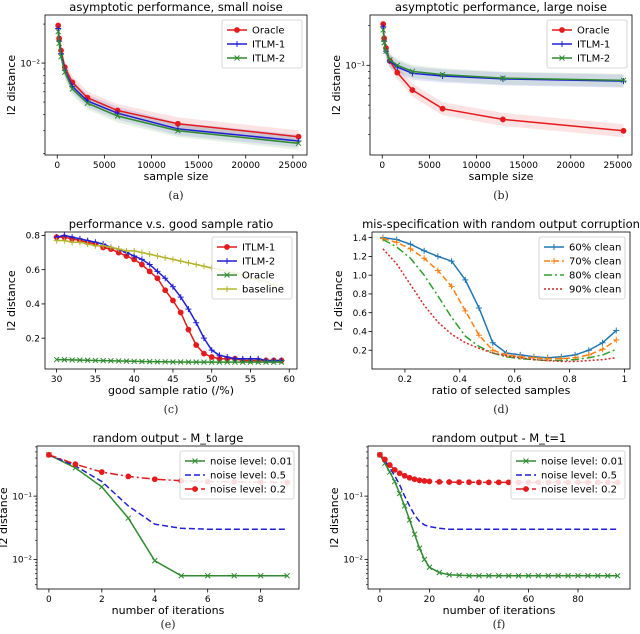  I want to click on x-tick-label: 25000, so click(618, 166).